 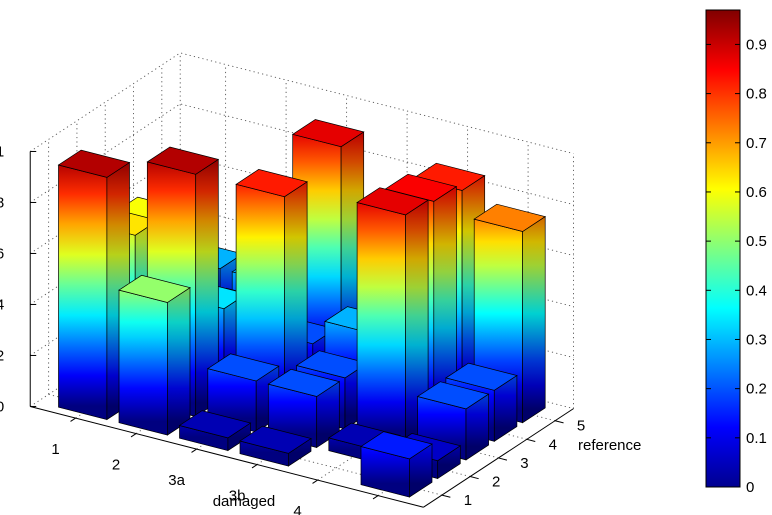 I want to click on colorbar-tick-label: 0.5, so click(x=756, y=241).